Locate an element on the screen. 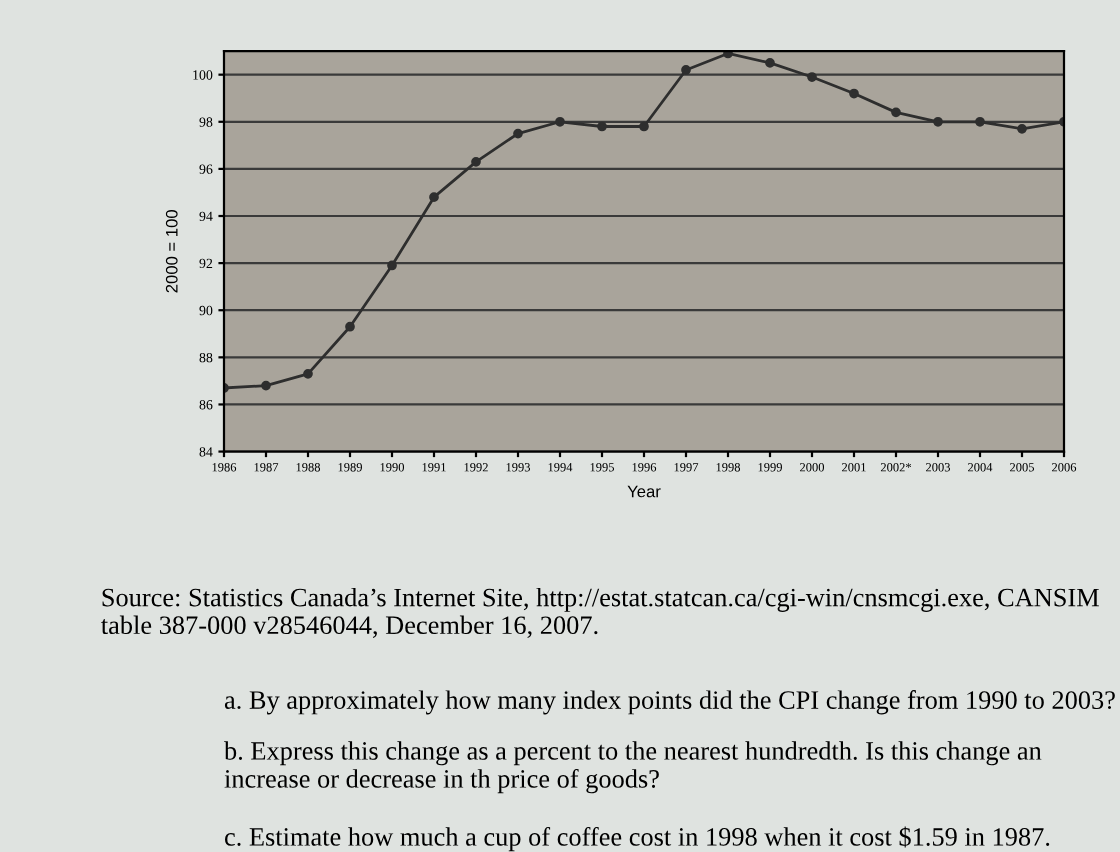 The width and height of the screenshot is (1120, 852). source-note: Source: Statistics Canada’s Internet Site, http://estat.statcan.ca/cgi-win/cnsmcgi.exe, CANSIM table 387-000 v28546044, December 16, 2007. is located at coordinates (600, 612).